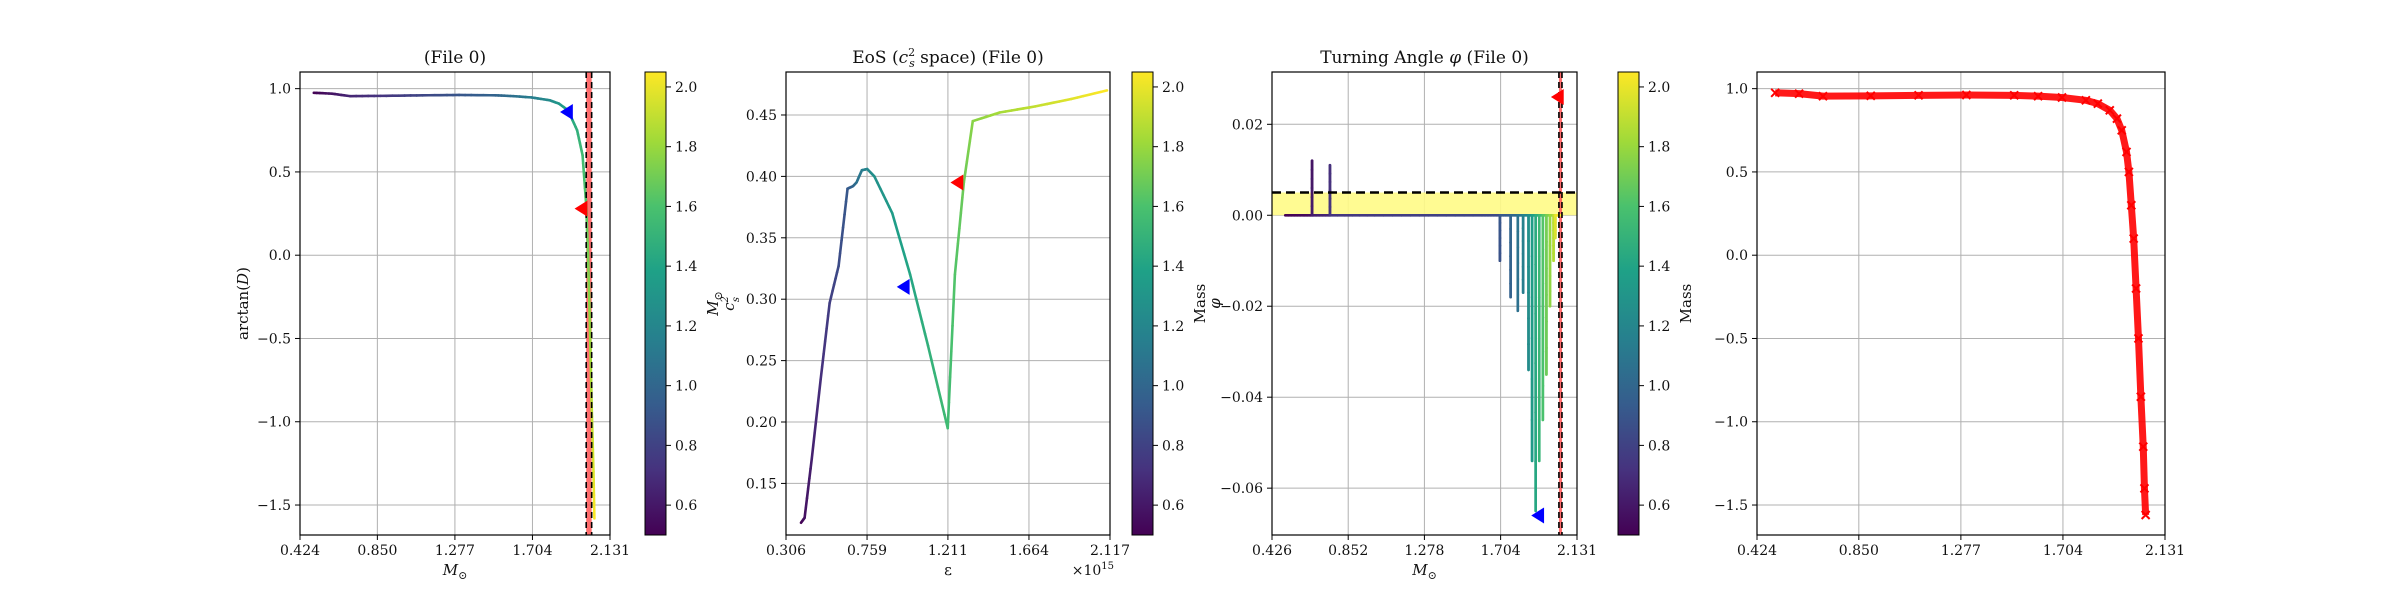  Describe the element at coordinates (274, 423) in the screenshot. I see `y-tick-label: −1.0` at that location.